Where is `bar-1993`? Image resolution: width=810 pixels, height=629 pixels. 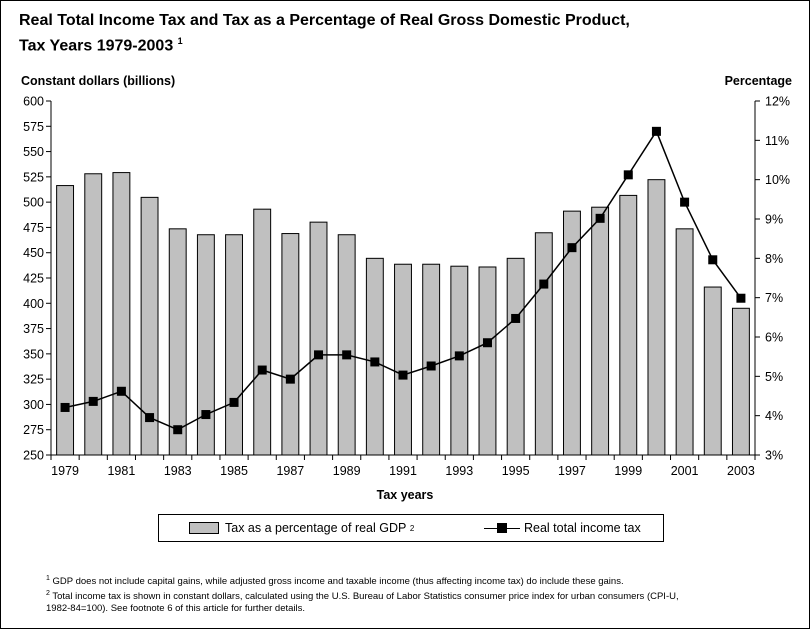 bar-1993 is located at coordinates (459, 360).